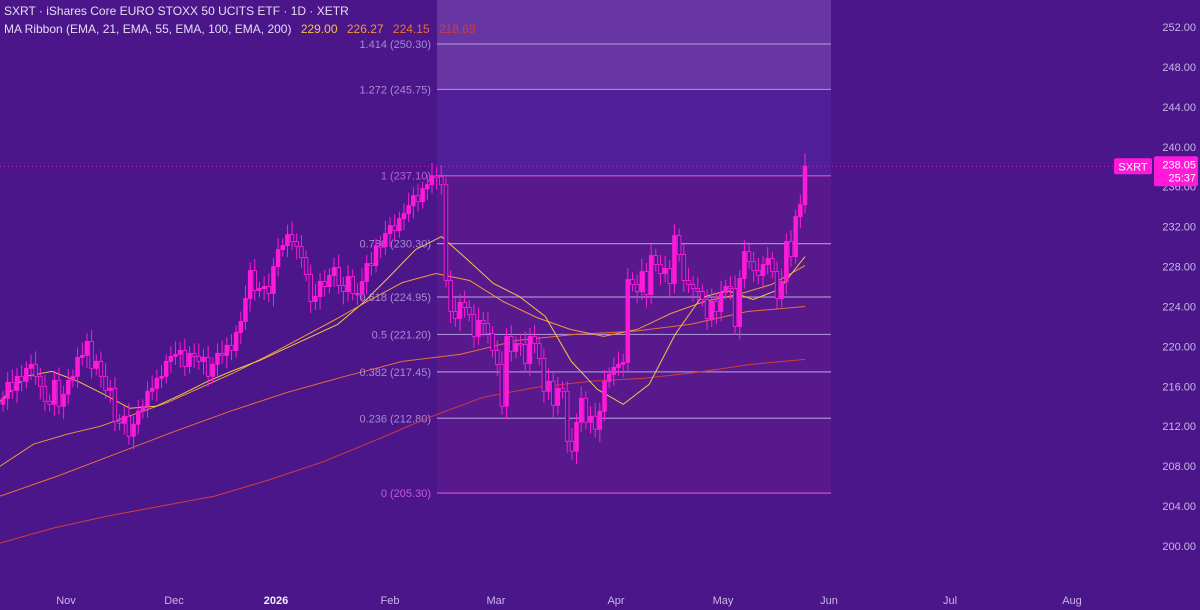 Image resolution: width=1200 pixels, height=610 pixels. Describe the element at coordinates (411, 29) in the screenshot. I see `ribbon-value-ema100: 224.15` at that location.